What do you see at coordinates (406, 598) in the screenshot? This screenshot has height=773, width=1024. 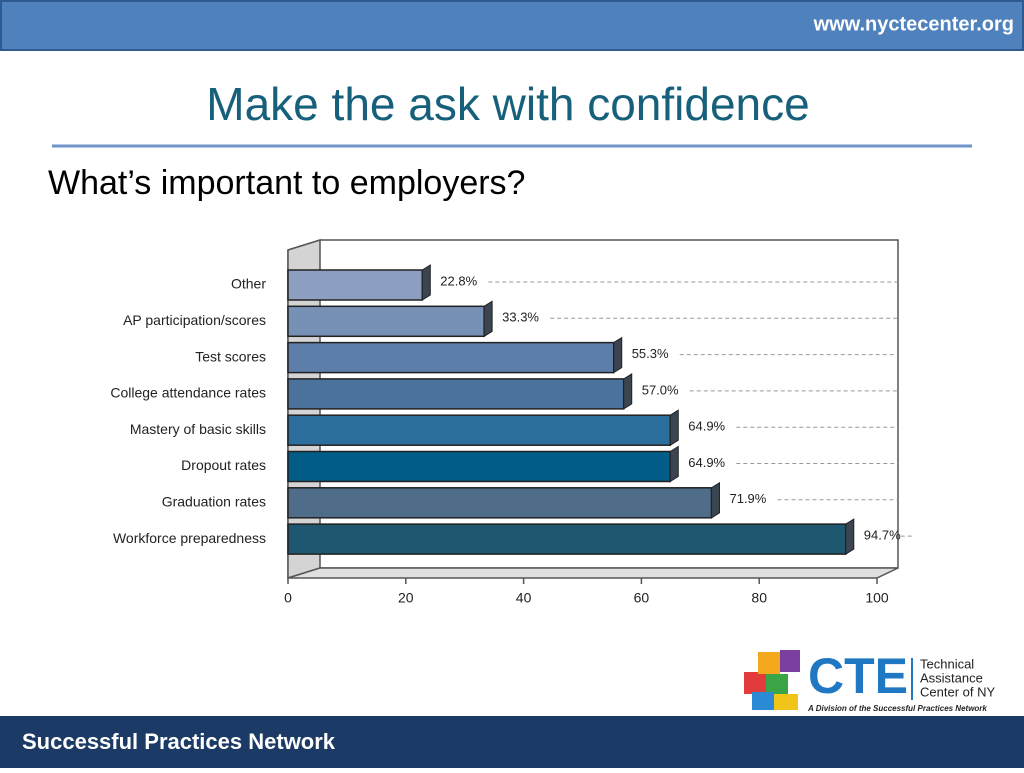 I see `x-tick-label: 20` at bounding box center [406, 598].